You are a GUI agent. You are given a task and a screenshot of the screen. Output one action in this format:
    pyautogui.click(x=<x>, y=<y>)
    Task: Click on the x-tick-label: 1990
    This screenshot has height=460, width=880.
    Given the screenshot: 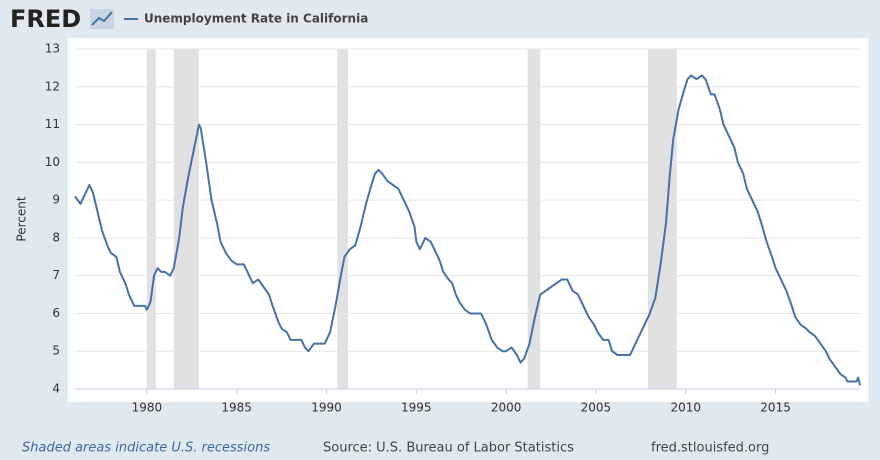 What is the action you would take?
    pyautogui.click(x=326, y=408)
    